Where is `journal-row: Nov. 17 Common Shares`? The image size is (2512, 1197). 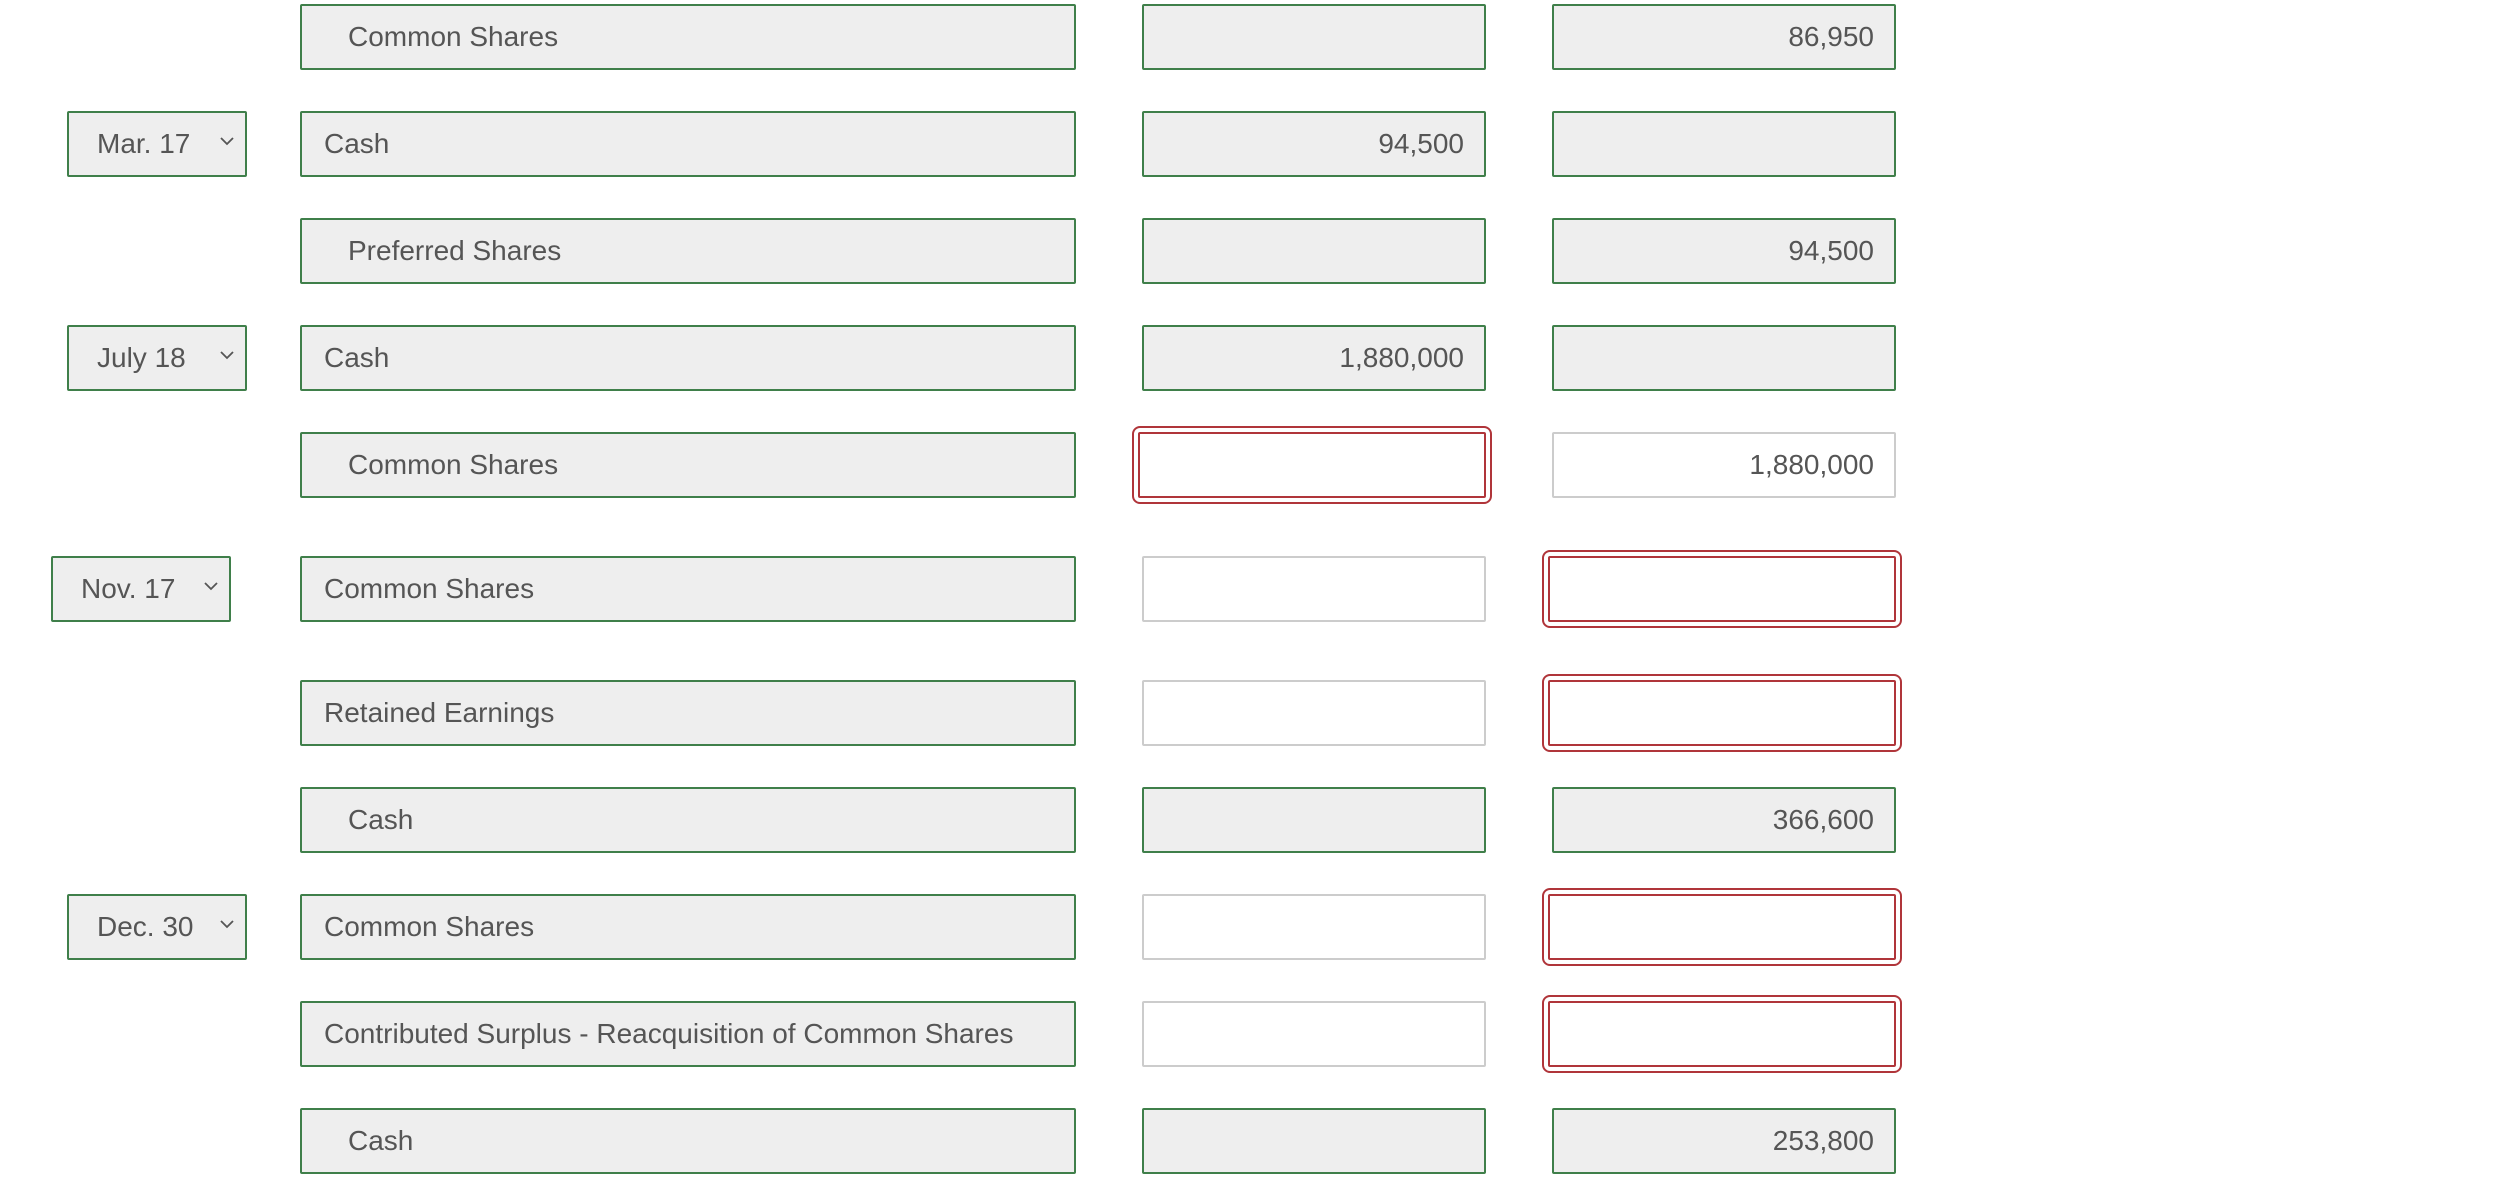 journal-row: Nov. 17 Common Shares is located at coordinates (1256, 589).